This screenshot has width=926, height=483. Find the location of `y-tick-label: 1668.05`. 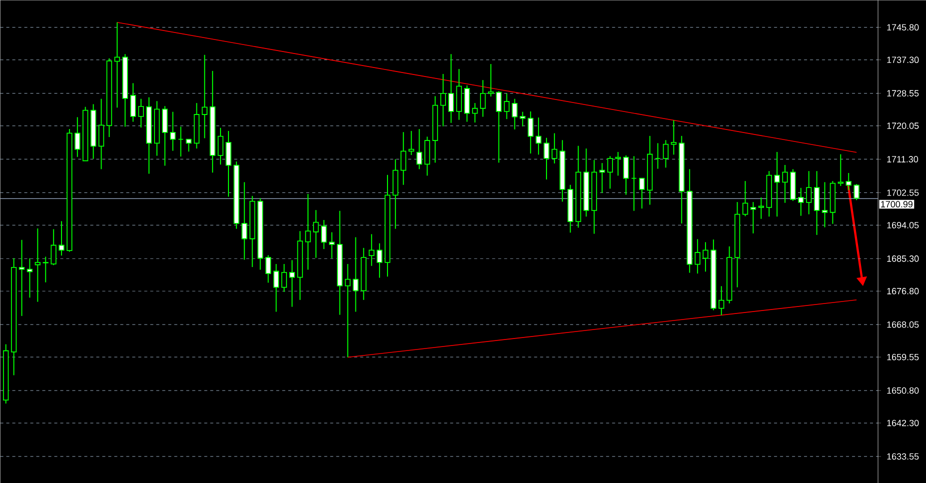

y-tick-label: 1668.05 is located at coordinates (903, 324).